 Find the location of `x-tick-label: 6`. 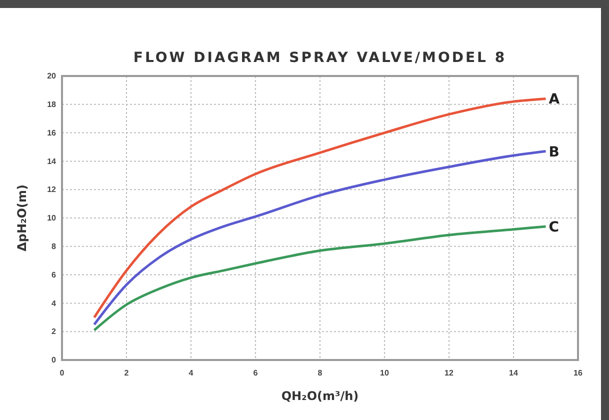

x-tick-label: 6 is located at coordinates (255, 373).